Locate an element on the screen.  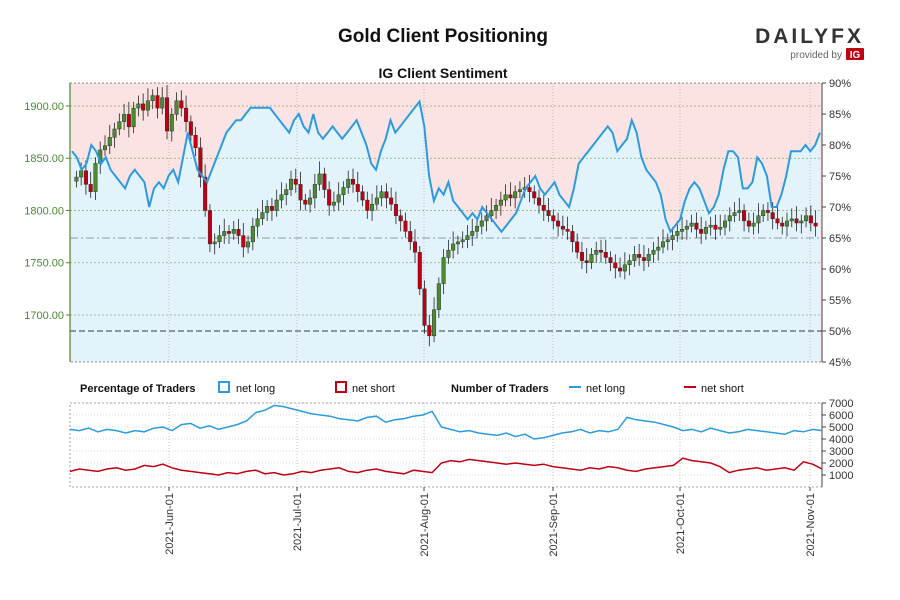
percent-tick-label: 75% is located at coordinates (840, 177).